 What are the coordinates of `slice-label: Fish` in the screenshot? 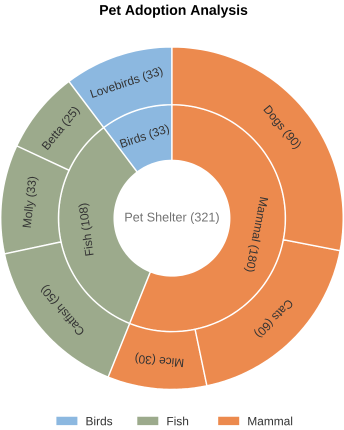 It's located at (88, 245).